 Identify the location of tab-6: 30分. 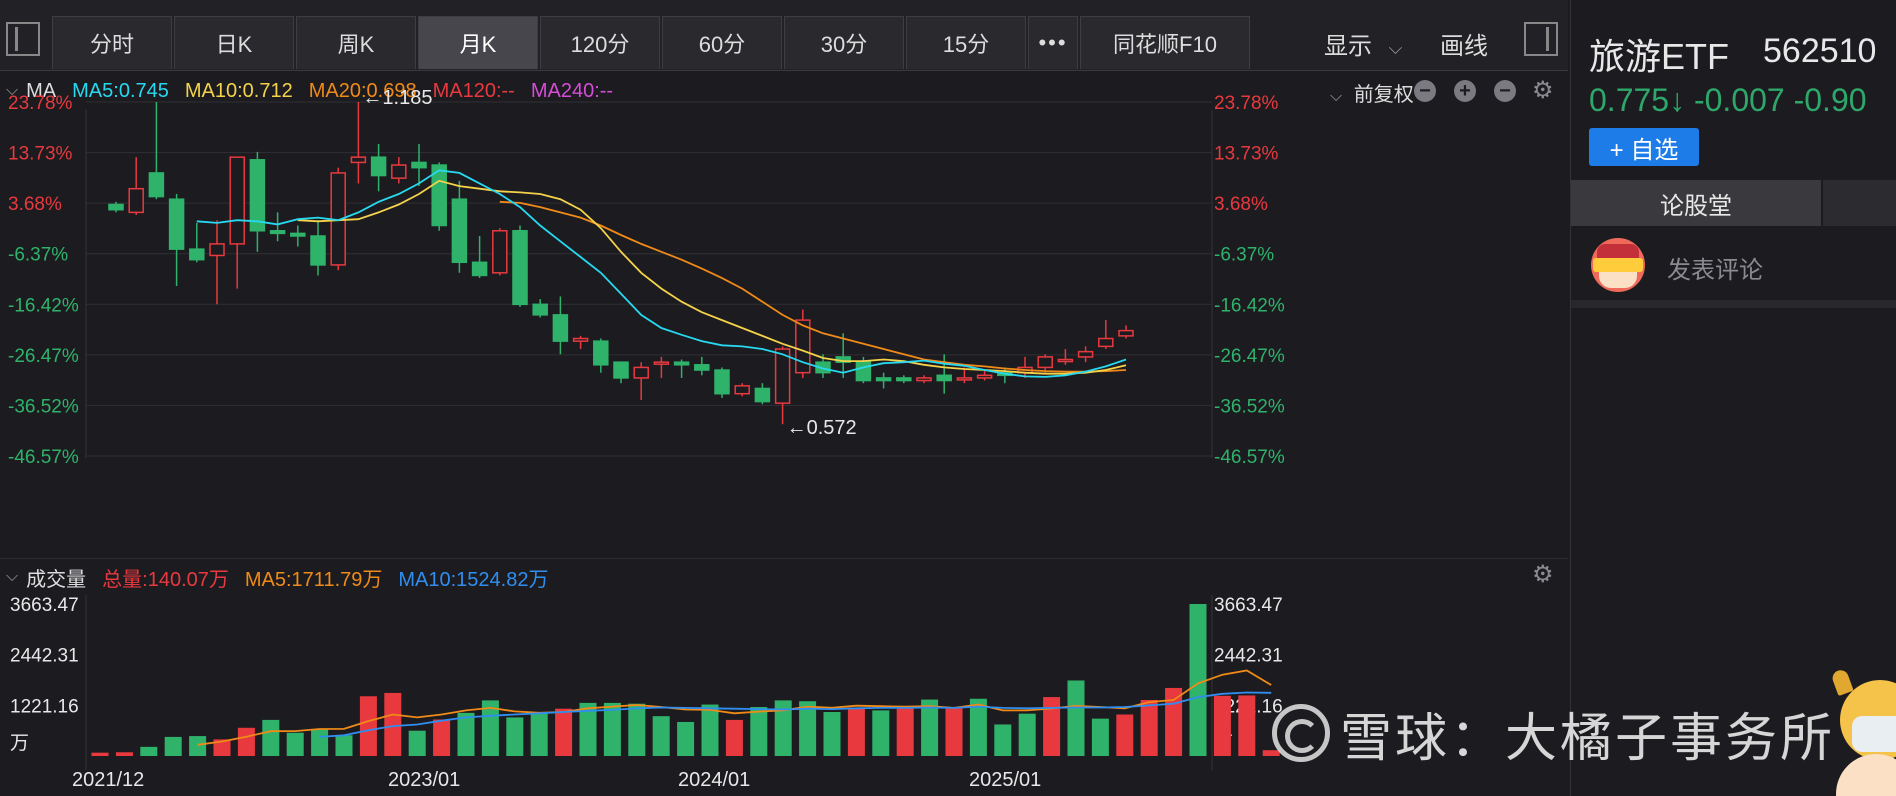
(844, 42).